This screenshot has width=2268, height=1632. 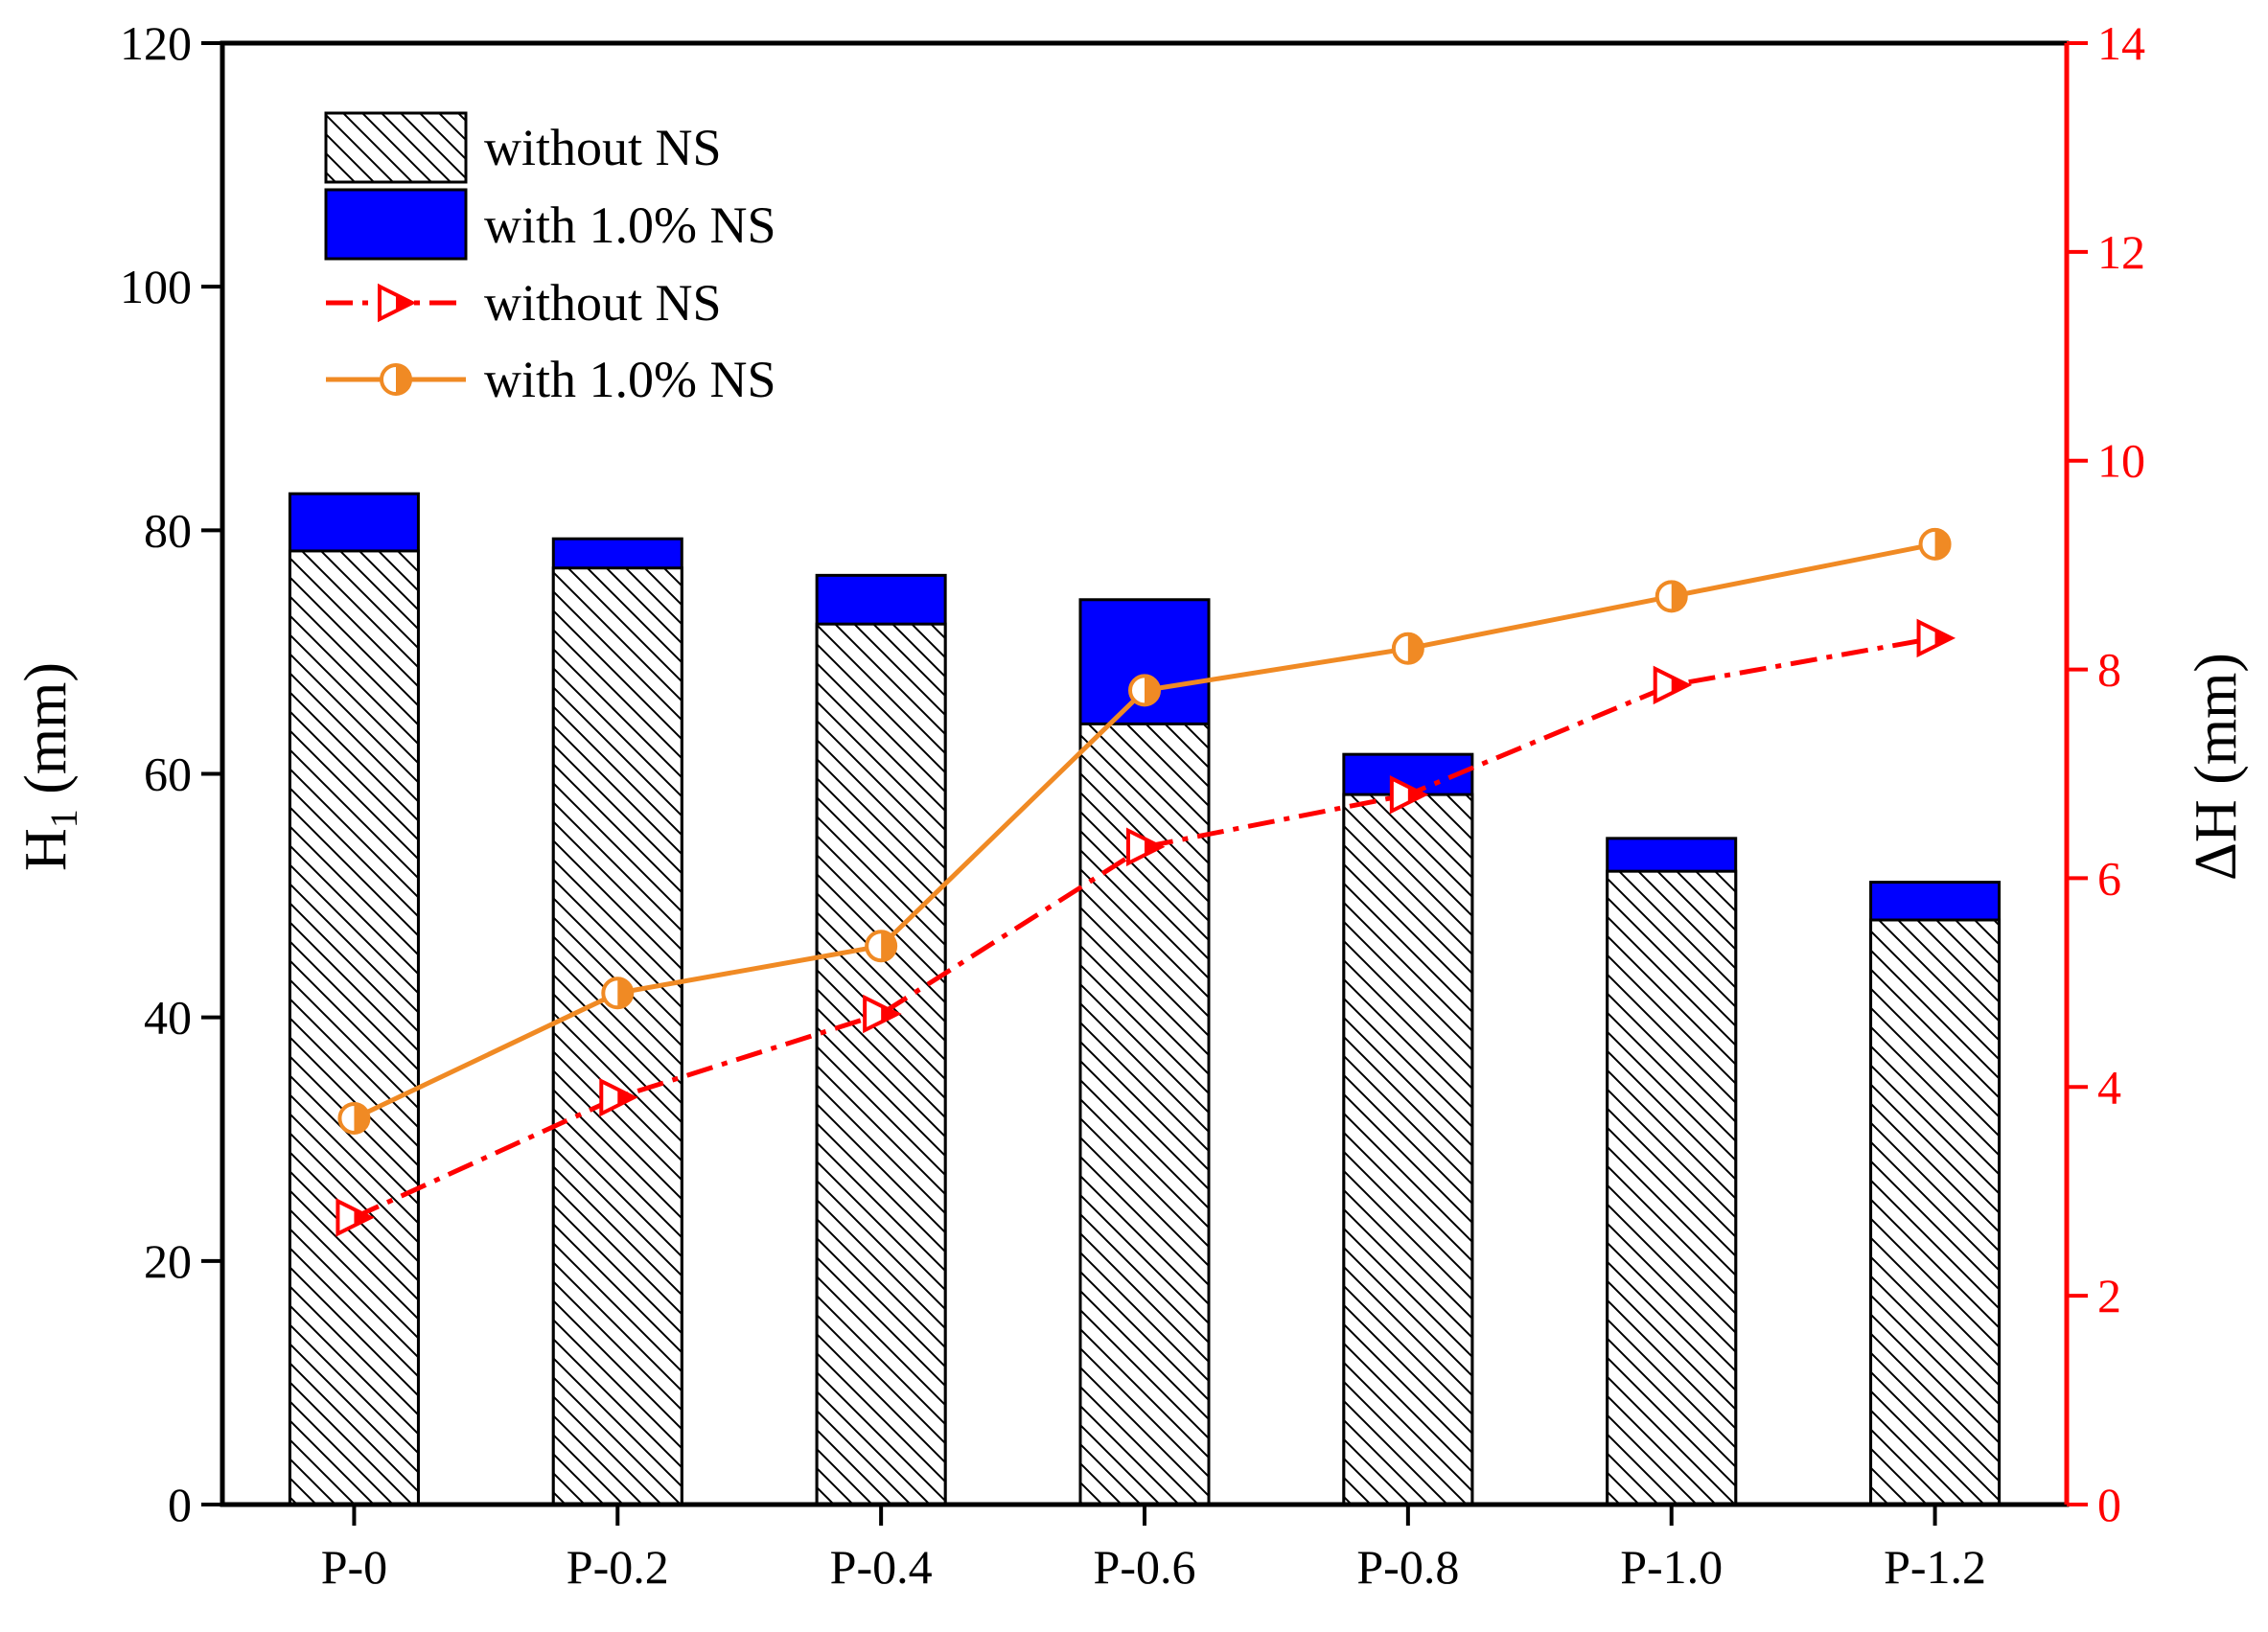 I want to click on right-tick-label-0: 0, so click(x=2109, y=1504).